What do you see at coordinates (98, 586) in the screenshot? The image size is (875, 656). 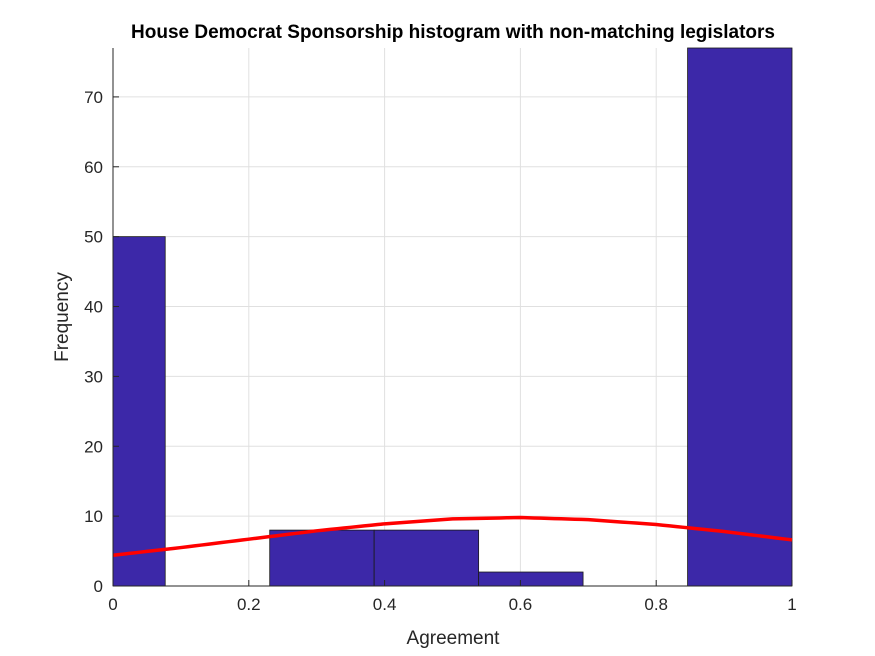 I see `y-tick-label: 0` at bounding box center [98, 586].